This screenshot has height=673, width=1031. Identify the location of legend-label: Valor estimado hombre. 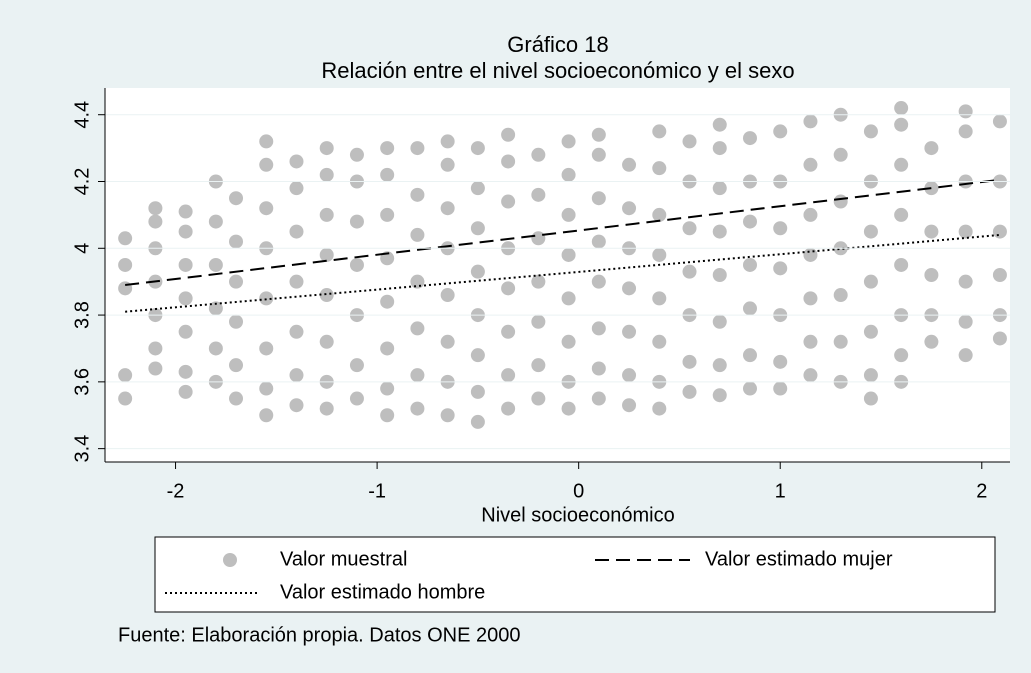
(382, 592).